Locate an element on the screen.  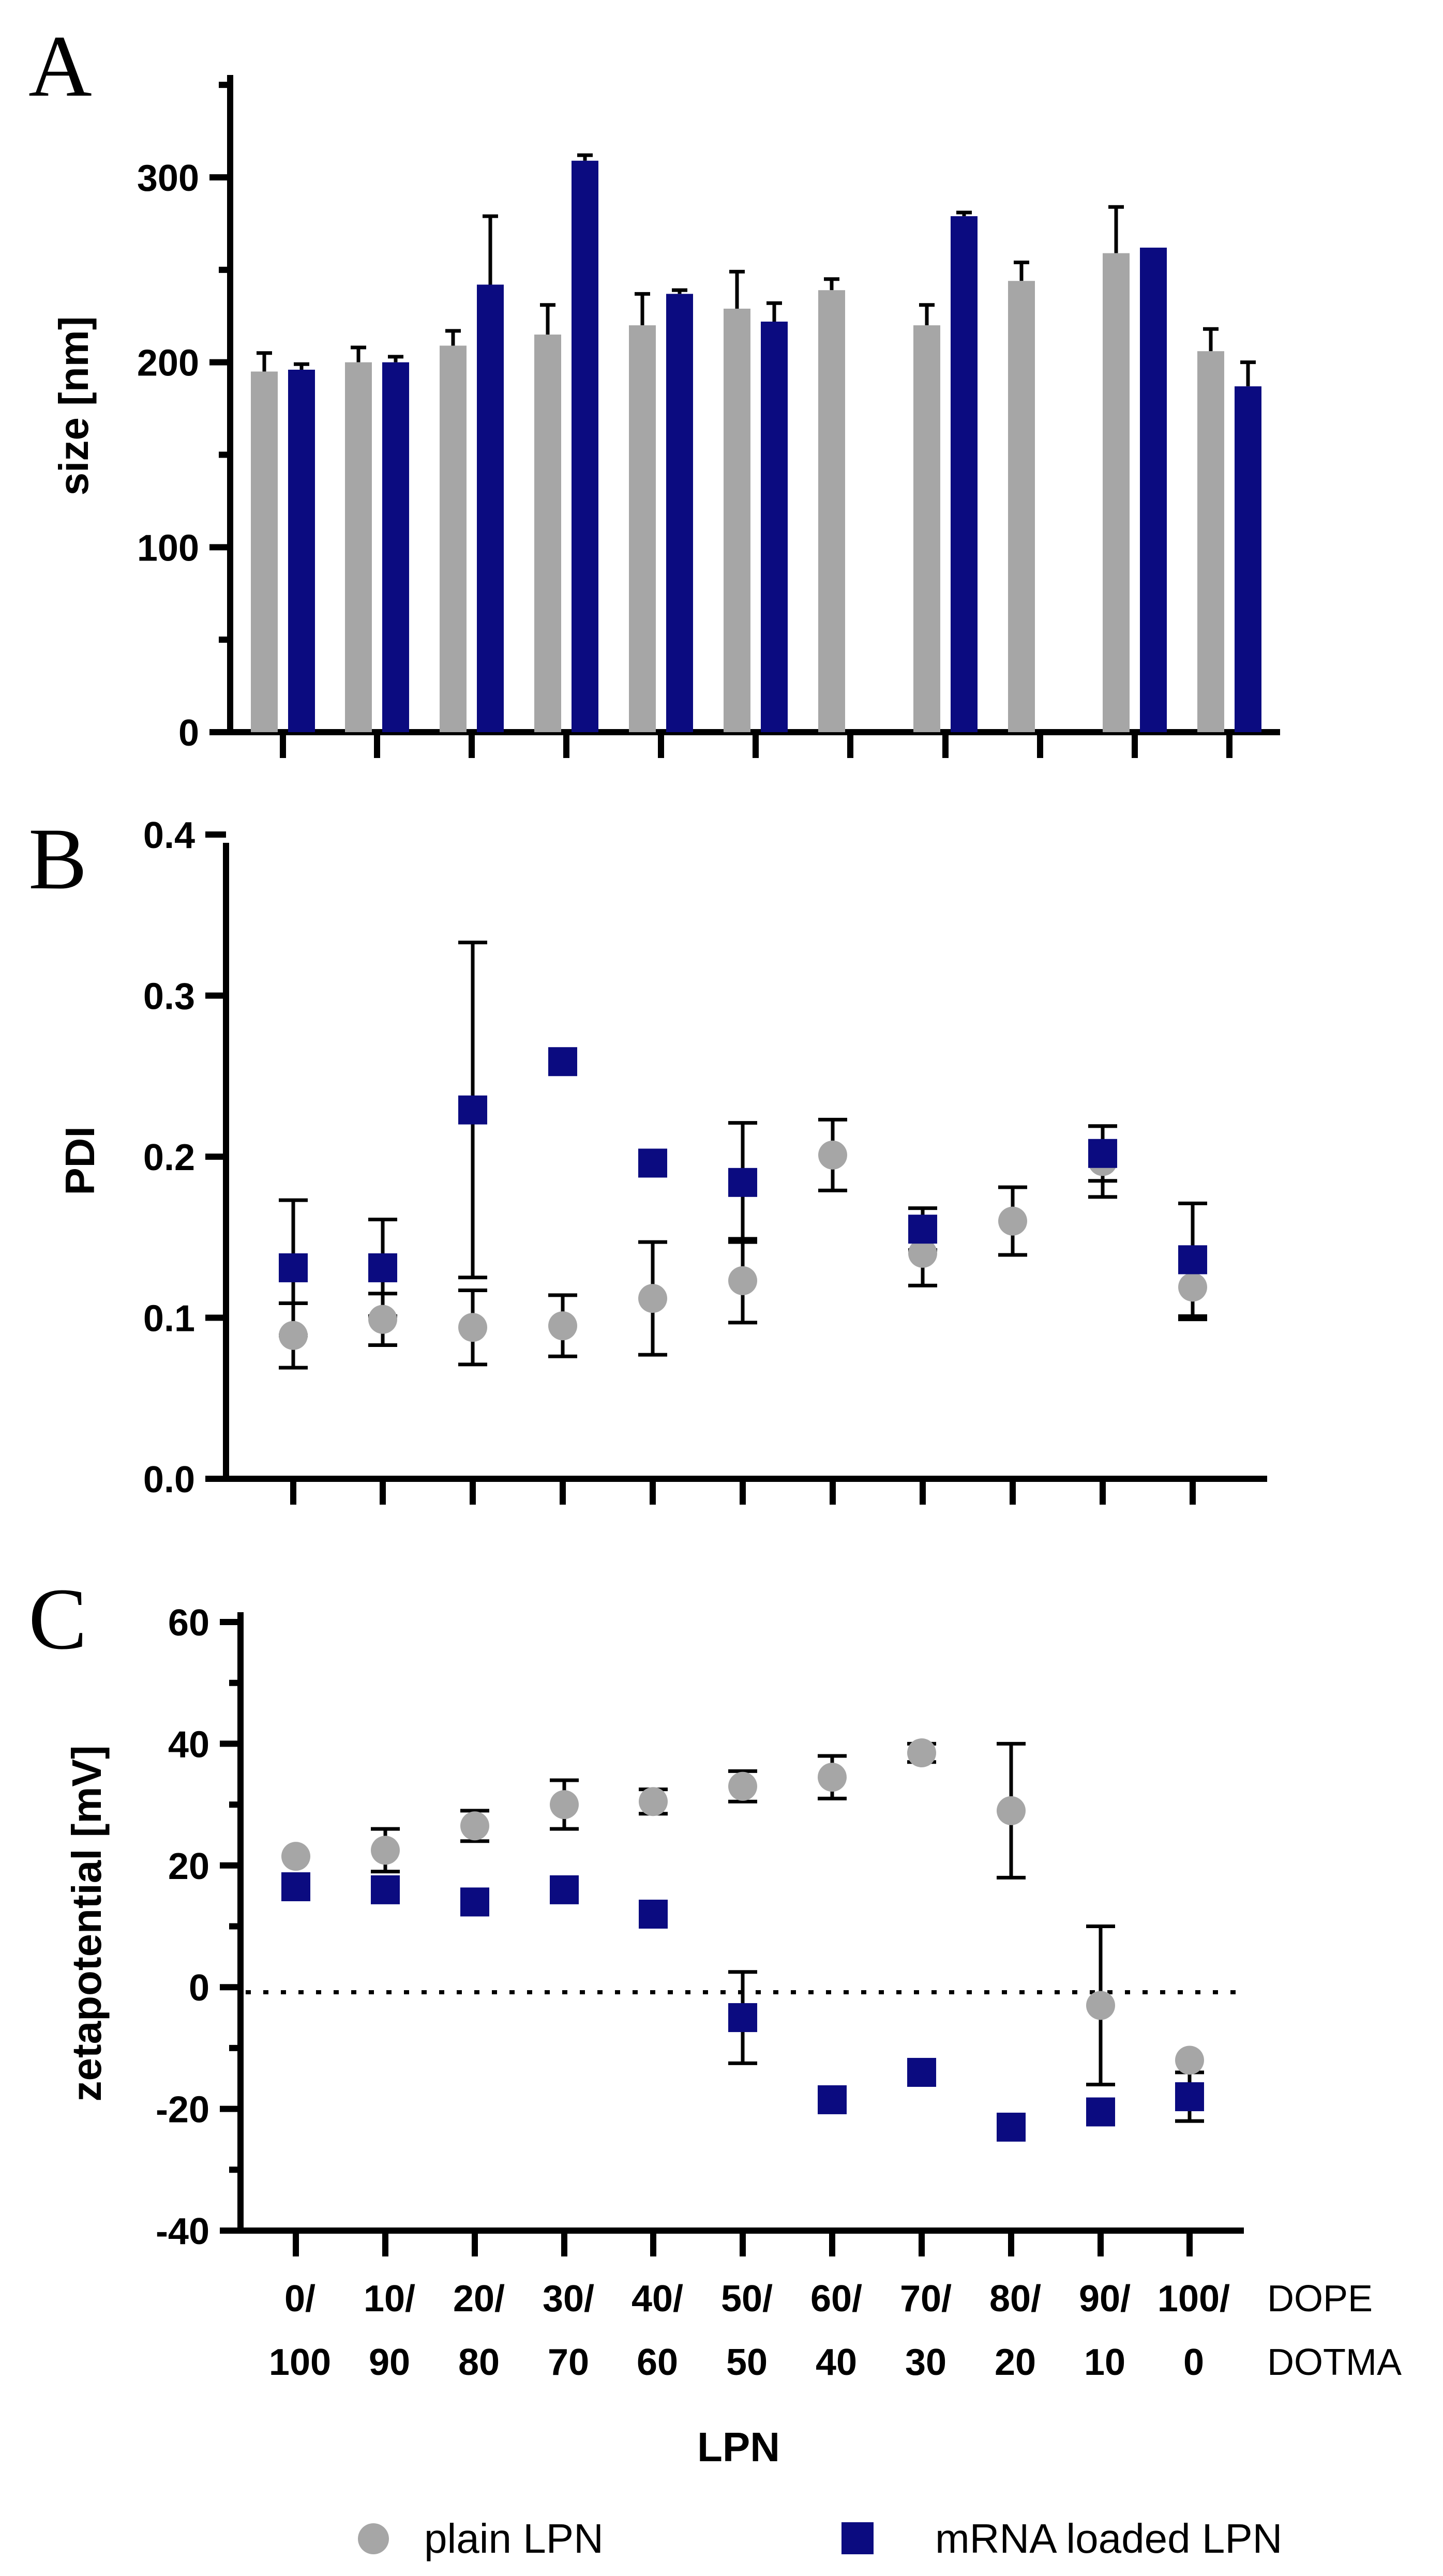
row-label-dope: DOPE is located at coordinates (1320, 2299).